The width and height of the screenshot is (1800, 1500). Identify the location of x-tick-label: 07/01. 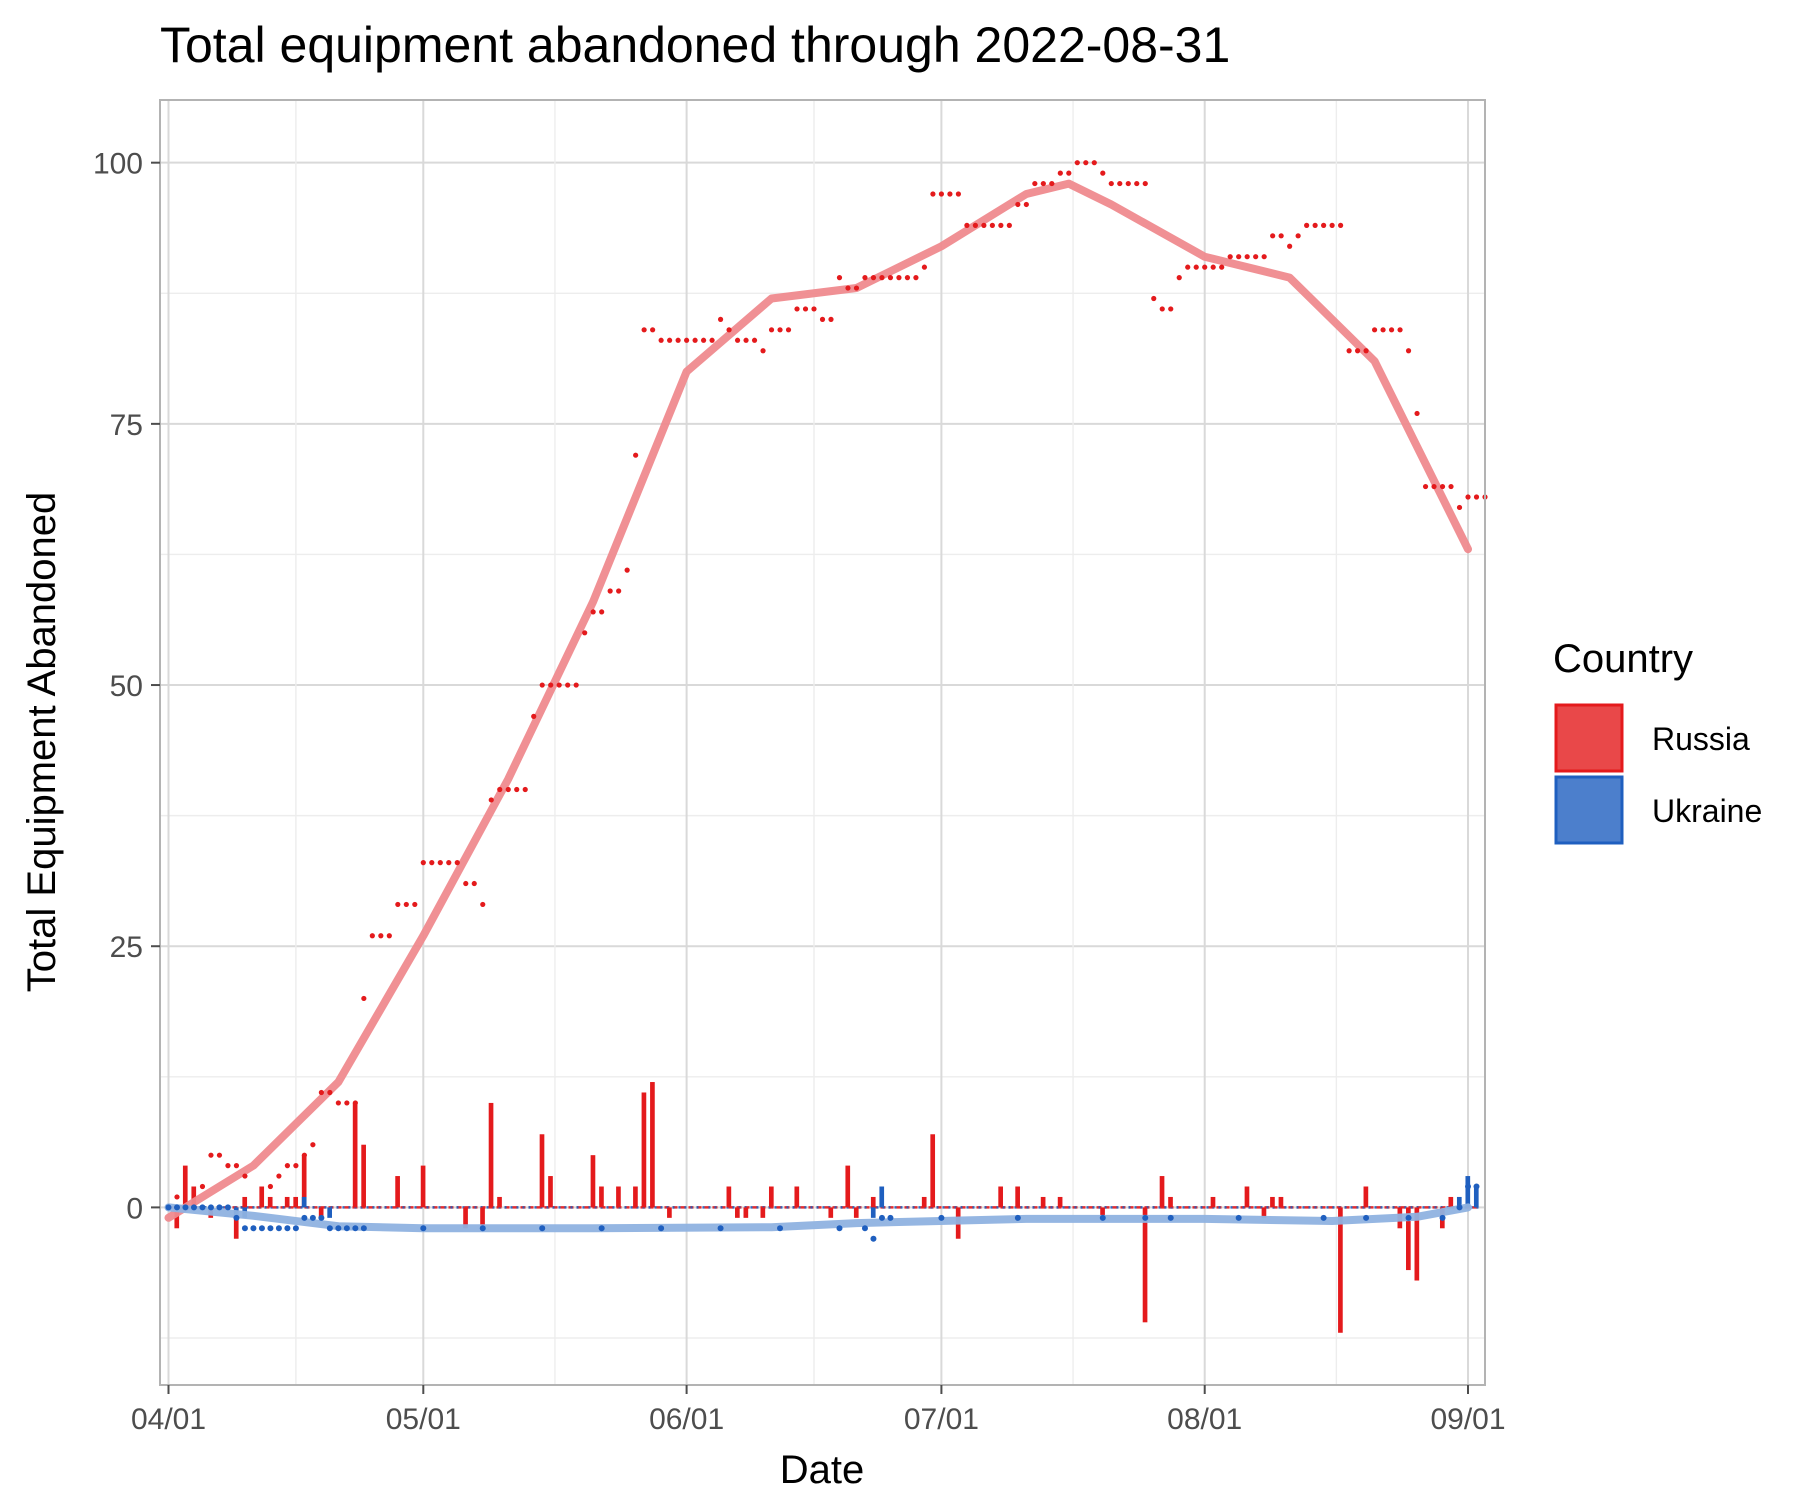
(941, 1419).